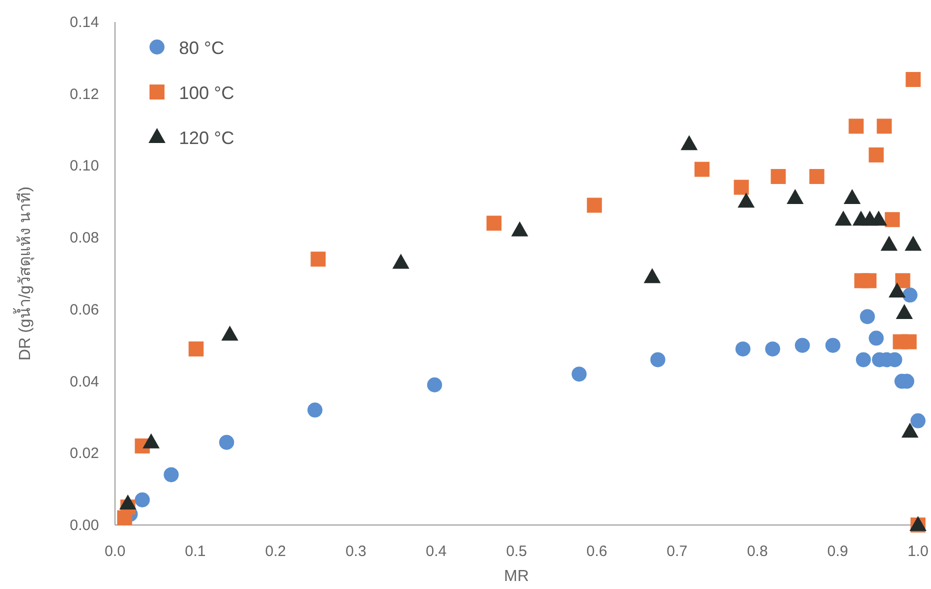 This screenshot has height=589, width=931. What do you see at coordinates (84, 94) in the screenshot?
I see `y-tick-label: 0.12` at bounding box center [84, 94].